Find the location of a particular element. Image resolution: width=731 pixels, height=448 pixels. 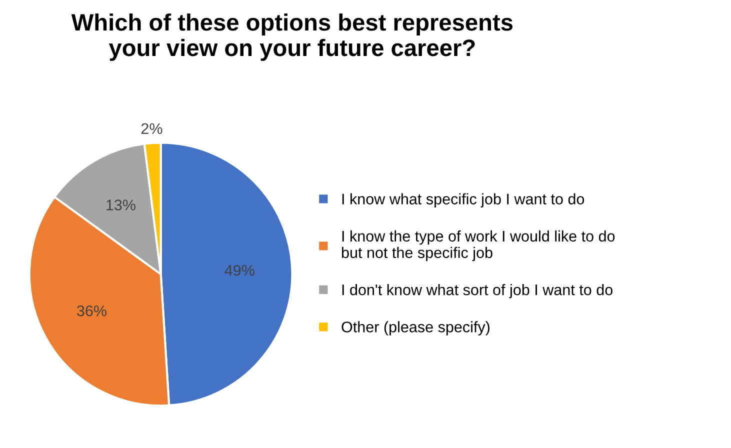

data-label: 2% is located at coordinates (151, 128).